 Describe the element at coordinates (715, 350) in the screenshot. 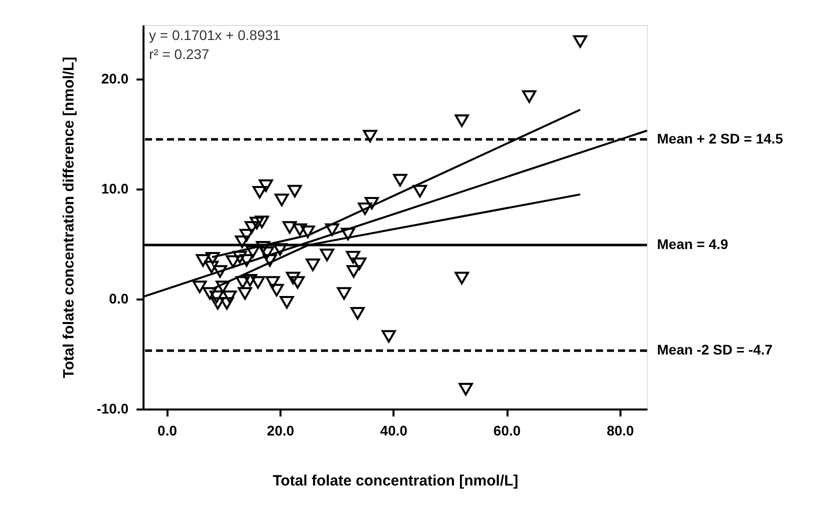

I see `ref-line-label: Mean -2 SD = -4.7` at that location.